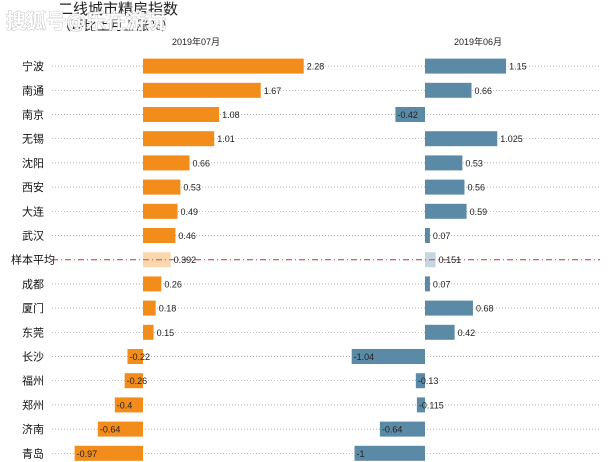 The image size is (610, 462). Describe the element at coordinates (33, 429) in the screenshot. I see `category-label: 济南` at that location.